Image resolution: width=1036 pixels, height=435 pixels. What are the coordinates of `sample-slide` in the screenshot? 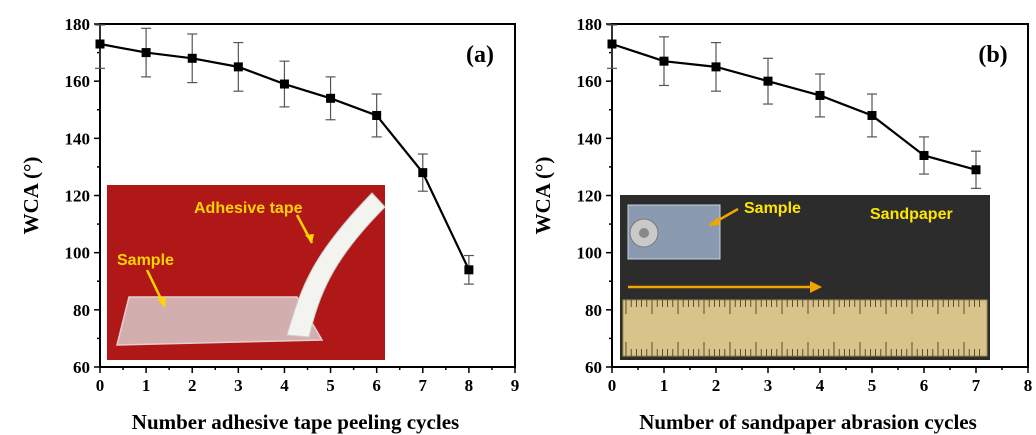 It's located at (220, 321).